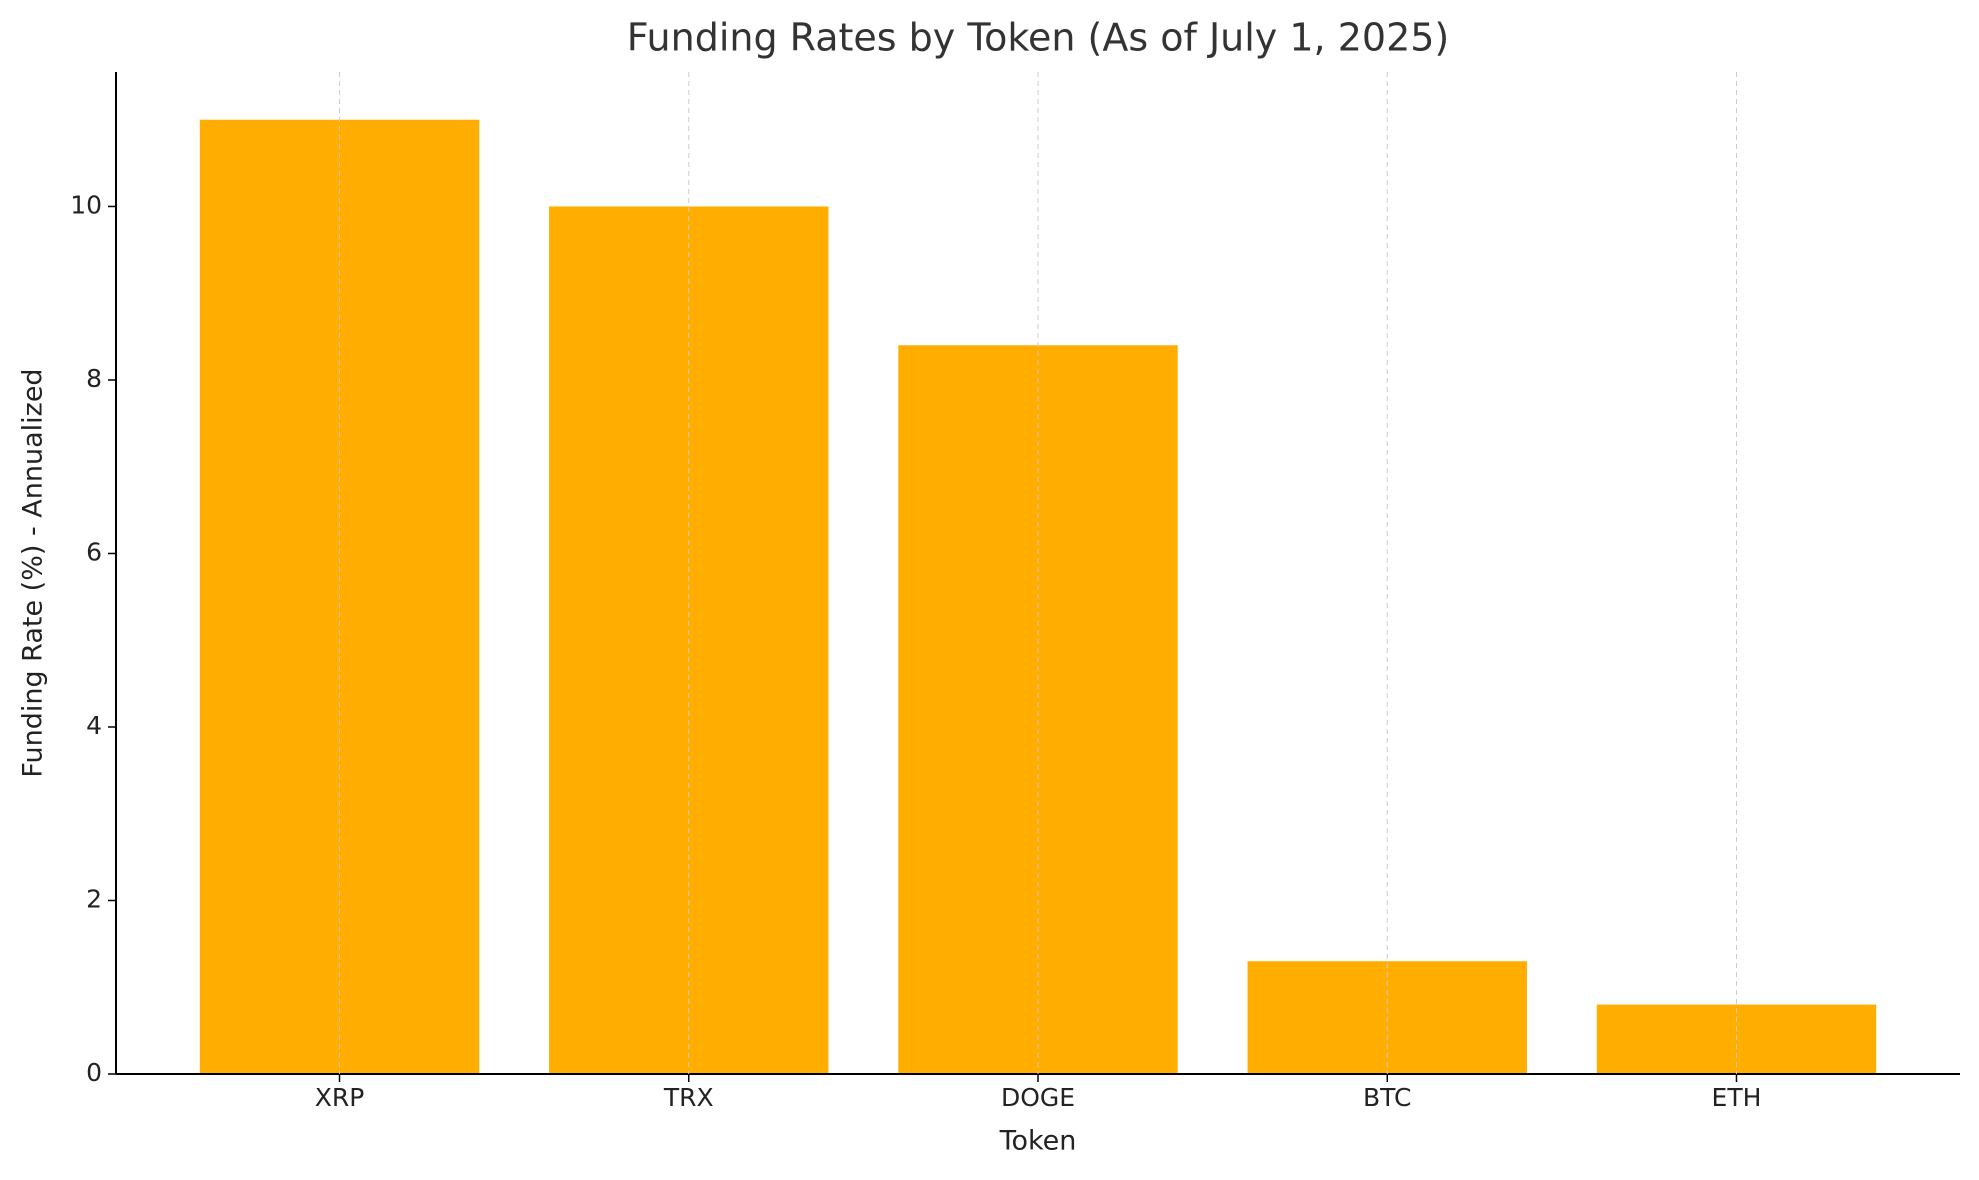 This screenshot has width=1979, height=1180. I want to click on y-tick-label: 4, so click(94, 725).